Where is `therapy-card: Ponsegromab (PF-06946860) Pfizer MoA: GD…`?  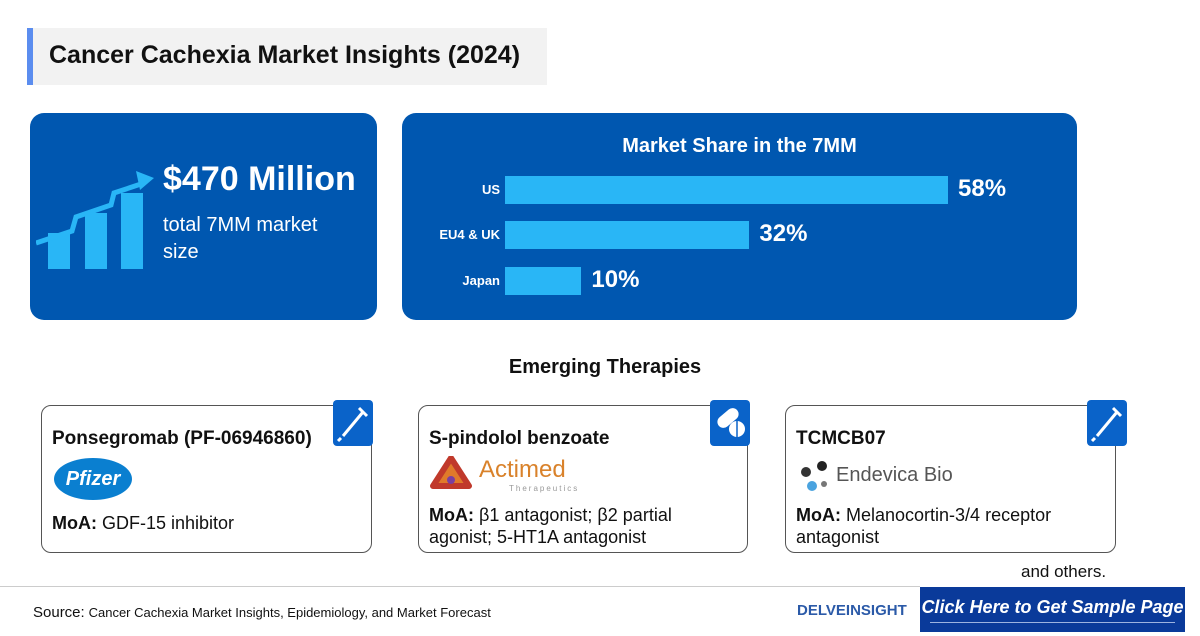
therapy-card: Ponsegromab (PF-06946860) Pfizer MoA: GD… is located at coordinates (206, 479).